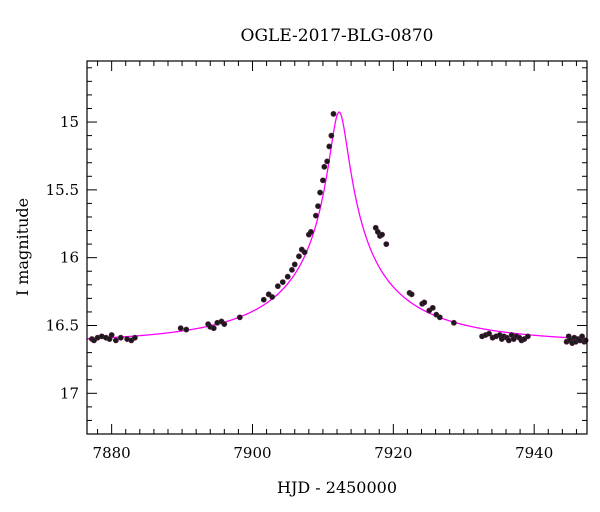  Describe the element at coordinates (69, 122) in the screenshot. I see `y-tick-label: 15` at that location.